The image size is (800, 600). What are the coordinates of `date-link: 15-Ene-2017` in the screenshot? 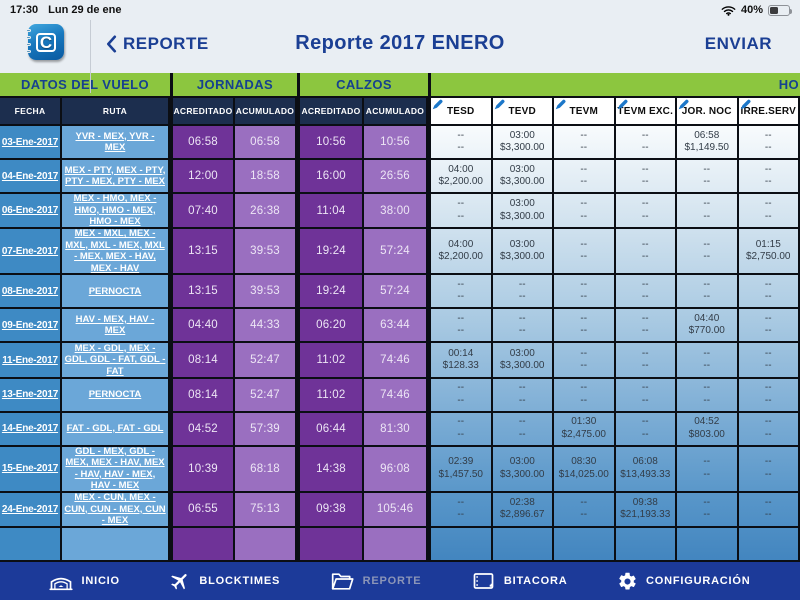 It's located at (31, 469).